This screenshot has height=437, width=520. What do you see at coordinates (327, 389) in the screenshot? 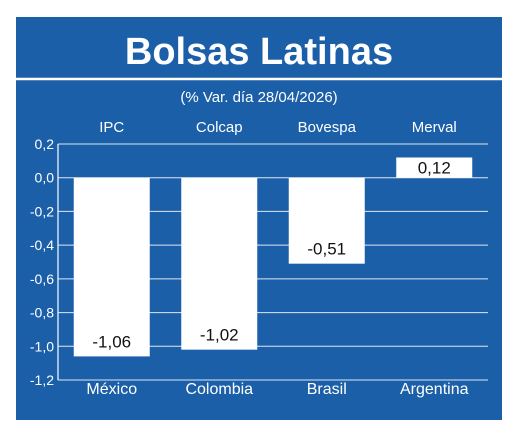
I see `category-label: Brasil` at bounding box center [327, 389].